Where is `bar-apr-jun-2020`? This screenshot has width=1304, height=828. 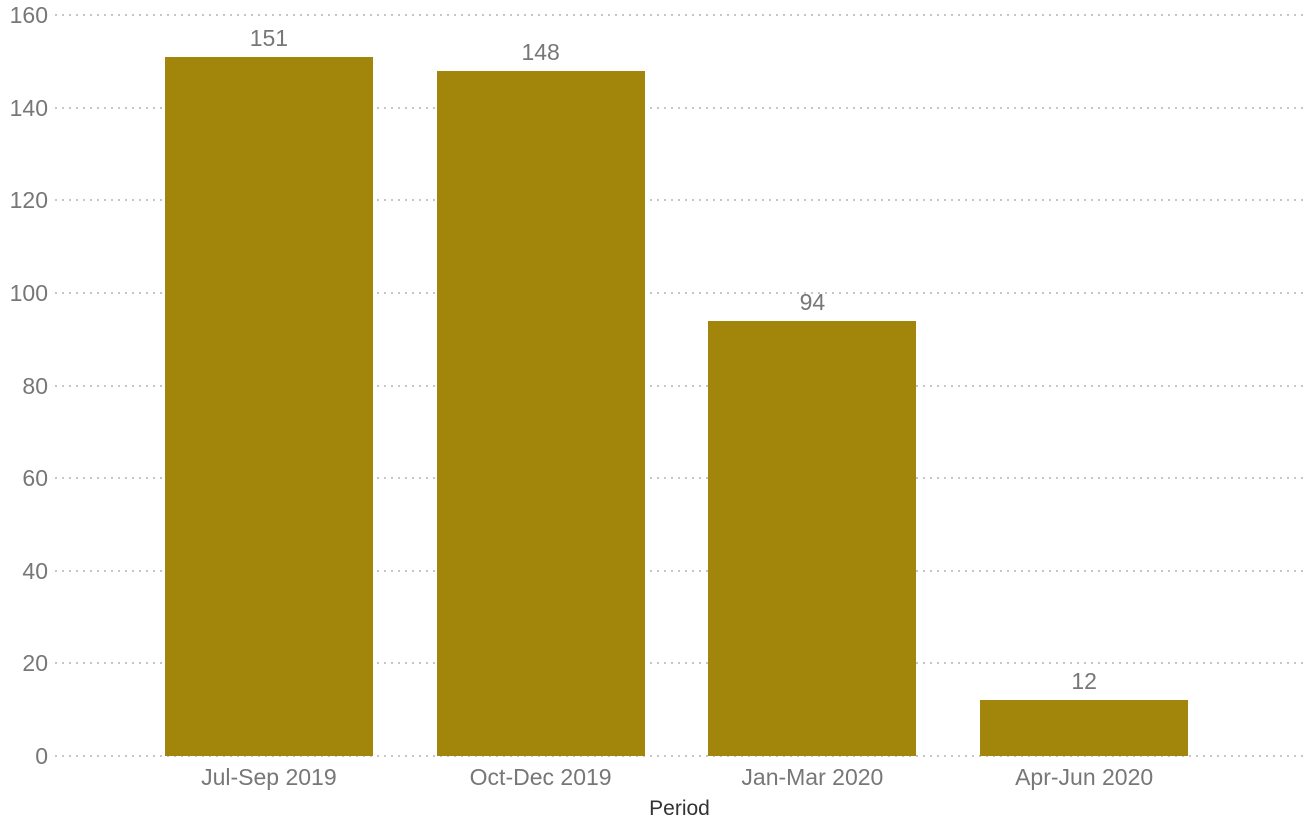 bar-apr-jun-2020 is located at coordinates (1084, 728).